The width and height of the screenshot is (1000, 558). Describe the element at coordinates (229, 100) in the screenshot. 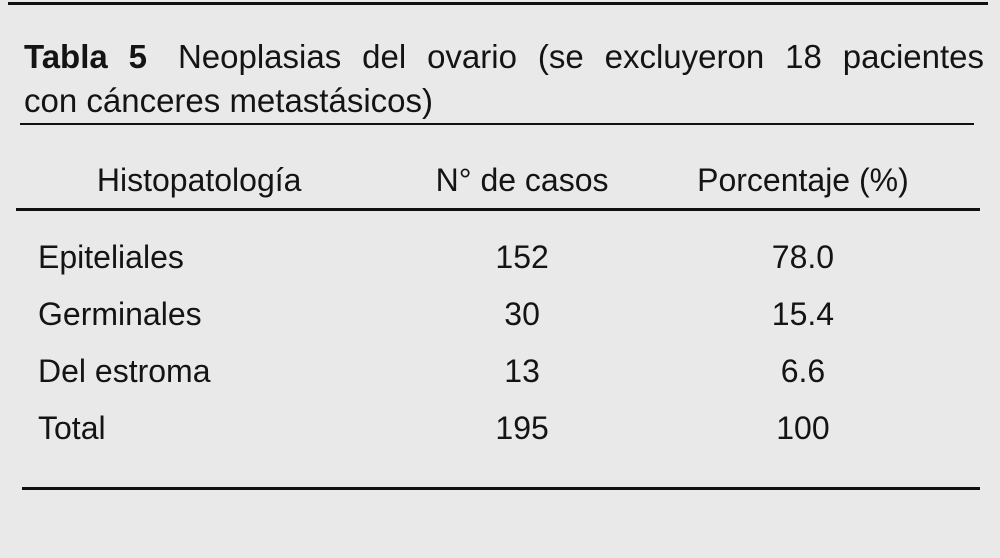

I see `table-title-line-2: con cánceres metastásicos)` at that location.